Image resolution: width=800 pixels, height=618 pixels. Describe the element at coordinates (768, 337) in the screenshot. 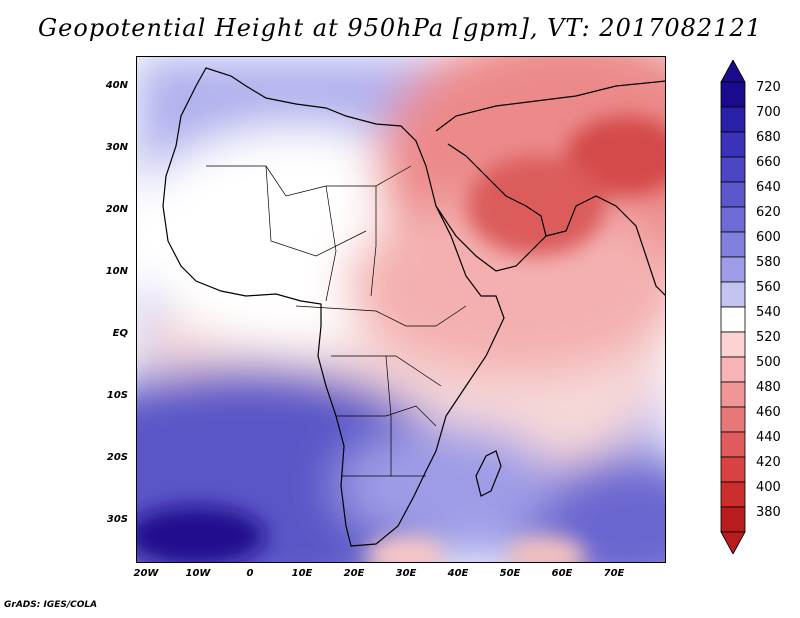

I see `colorbar-label: 520` at that location.